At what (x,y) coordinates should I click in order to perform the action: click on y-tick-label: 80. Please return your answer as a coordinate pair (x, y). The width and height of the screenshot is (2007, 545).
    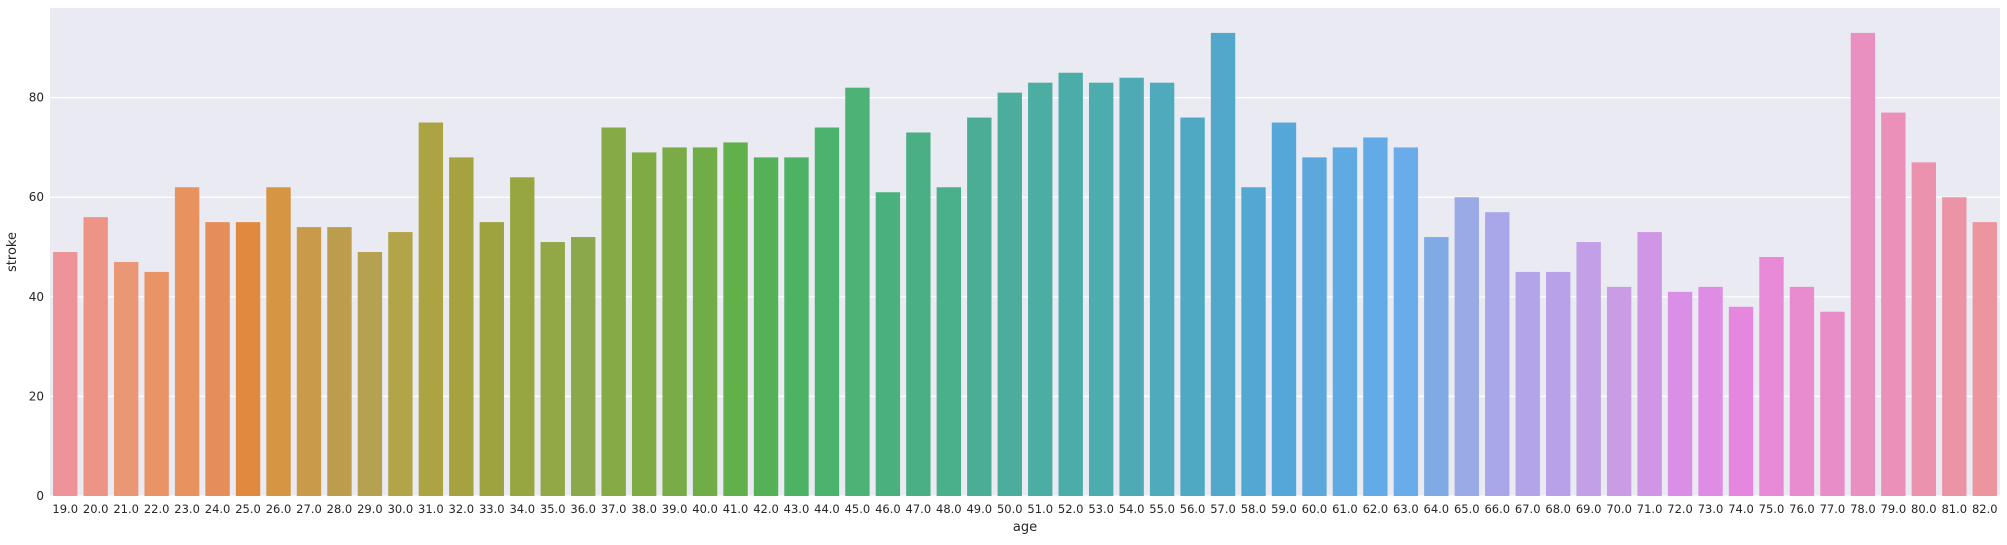
    Looking at the image, I should click on (36, 98).